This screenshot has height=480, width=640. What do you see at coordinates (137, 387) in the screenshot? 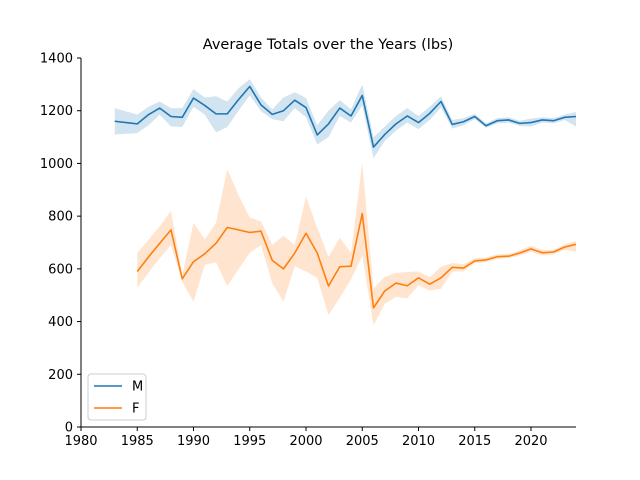
I see `legend-label-m: M` at bounding box center [137, 387].